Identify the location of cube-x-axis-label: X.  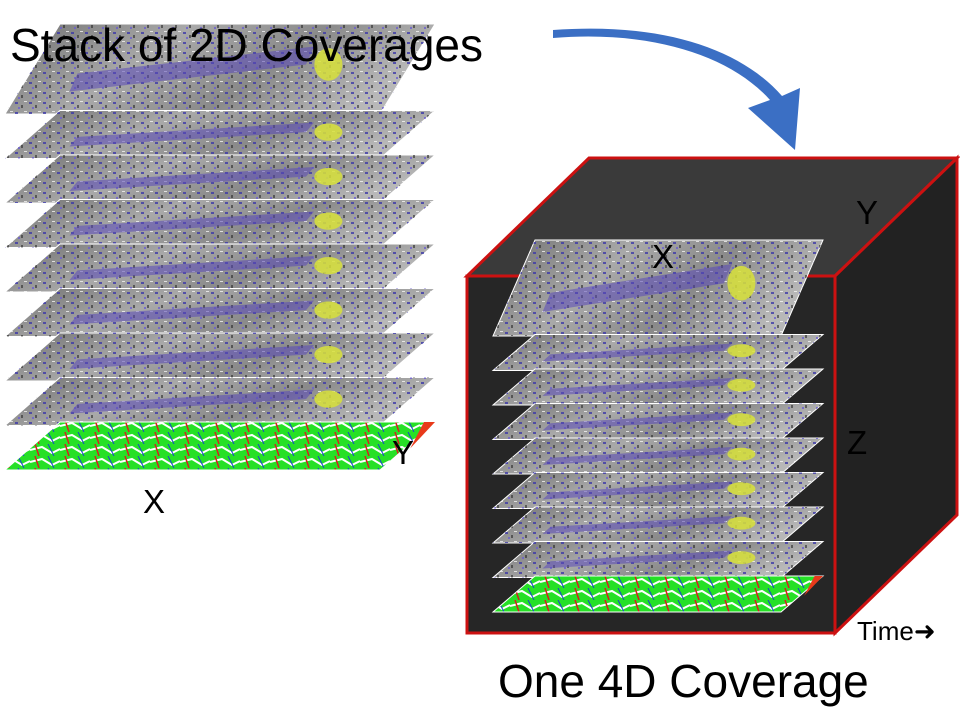
(663, 256).